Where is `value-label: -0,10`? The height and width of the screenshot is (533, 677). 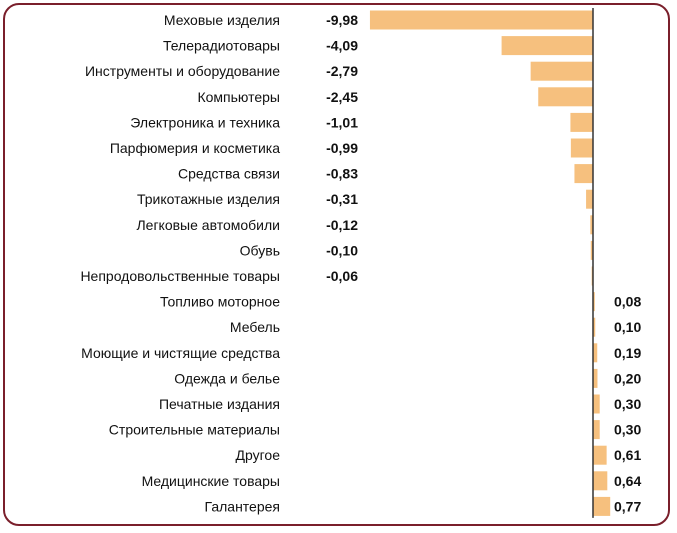 value-label: -0,10 is located at coordinates (342, 250).